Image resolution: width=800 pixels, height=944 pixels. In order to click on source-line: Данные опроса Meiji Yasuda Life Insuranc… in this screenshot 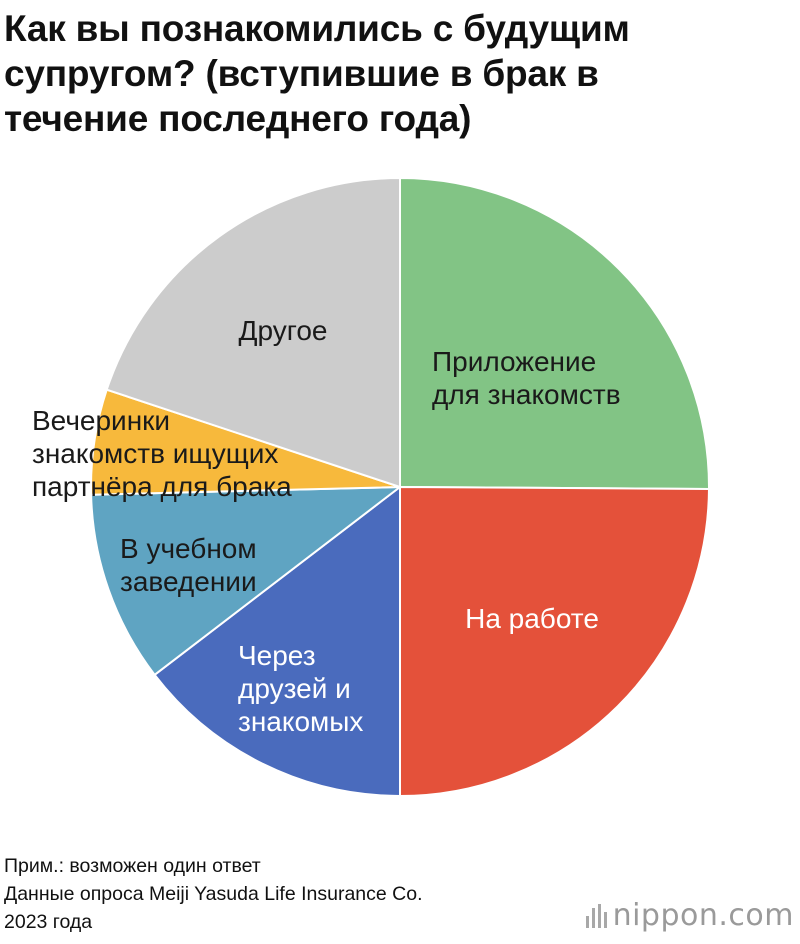, I will do `click(213, 894)`.